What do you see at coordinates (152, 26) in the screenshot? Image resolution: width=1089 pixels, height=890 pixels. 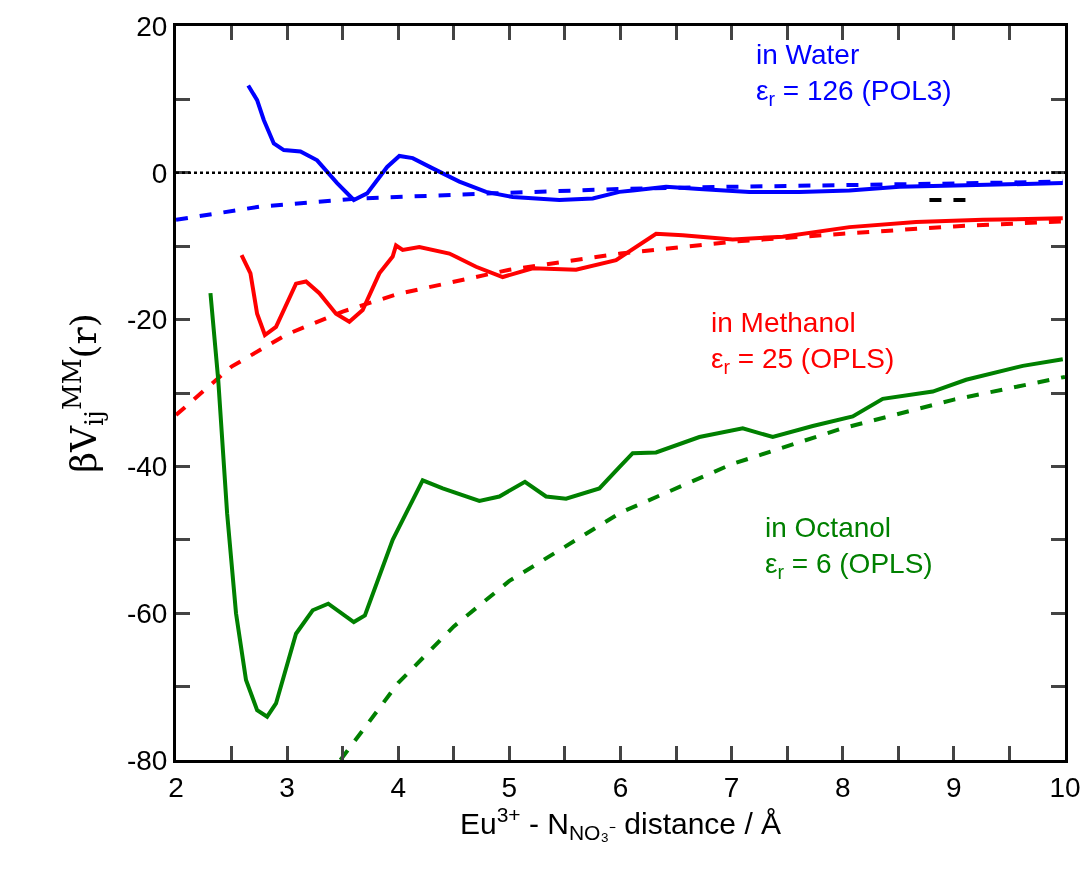 I see `y-tick-label: 20` at bounding box center [152, 26].